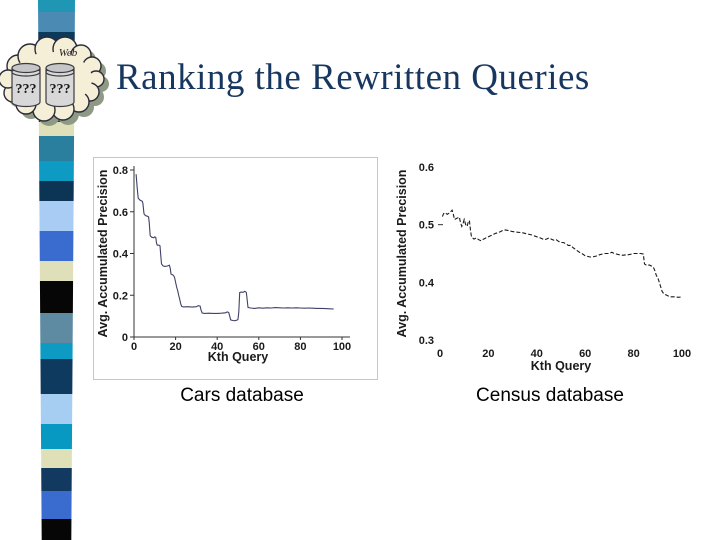  What do you see at coordinates (550, 395) in the screenshot?
I see `census-caption: Census database` at bounding box center [550, 395].